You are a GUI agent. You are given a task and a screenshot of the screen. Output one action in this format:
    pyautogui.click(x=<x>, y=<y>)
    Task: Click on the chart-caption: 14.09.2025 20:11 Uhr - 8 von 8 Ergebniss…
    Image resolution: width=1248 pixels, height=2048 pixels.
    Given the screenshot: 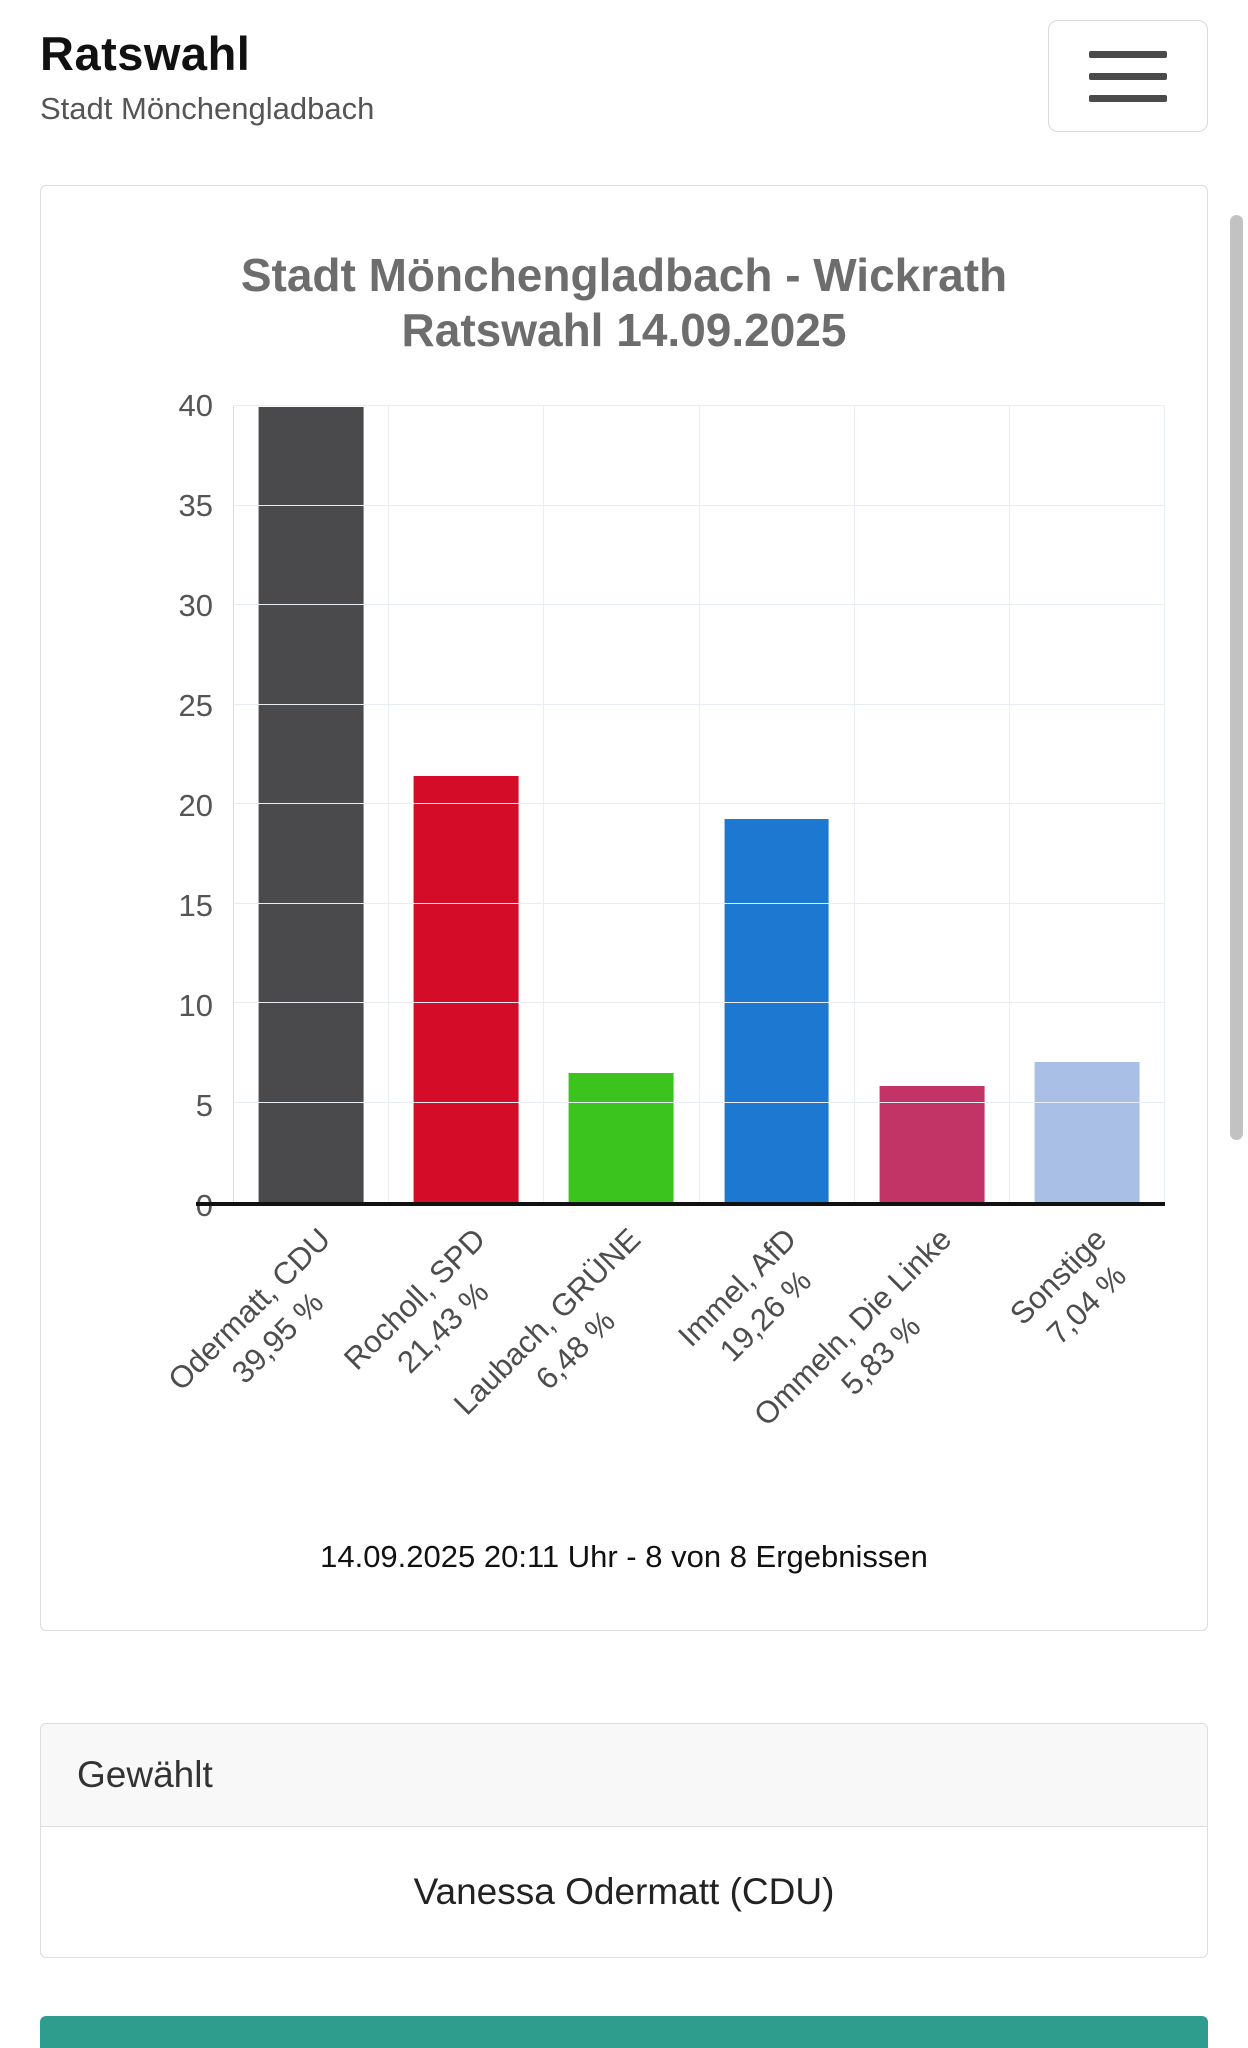 What is the action you would take?
    pyautogui.click(x=624, y=1557)
    